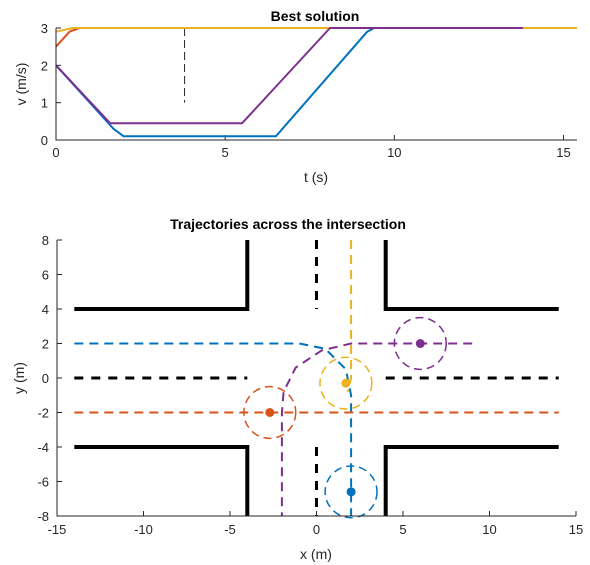 This screenshot has height=565, width=590. I want to click on trajectory-xtick-label: -15, so click(57, 529).